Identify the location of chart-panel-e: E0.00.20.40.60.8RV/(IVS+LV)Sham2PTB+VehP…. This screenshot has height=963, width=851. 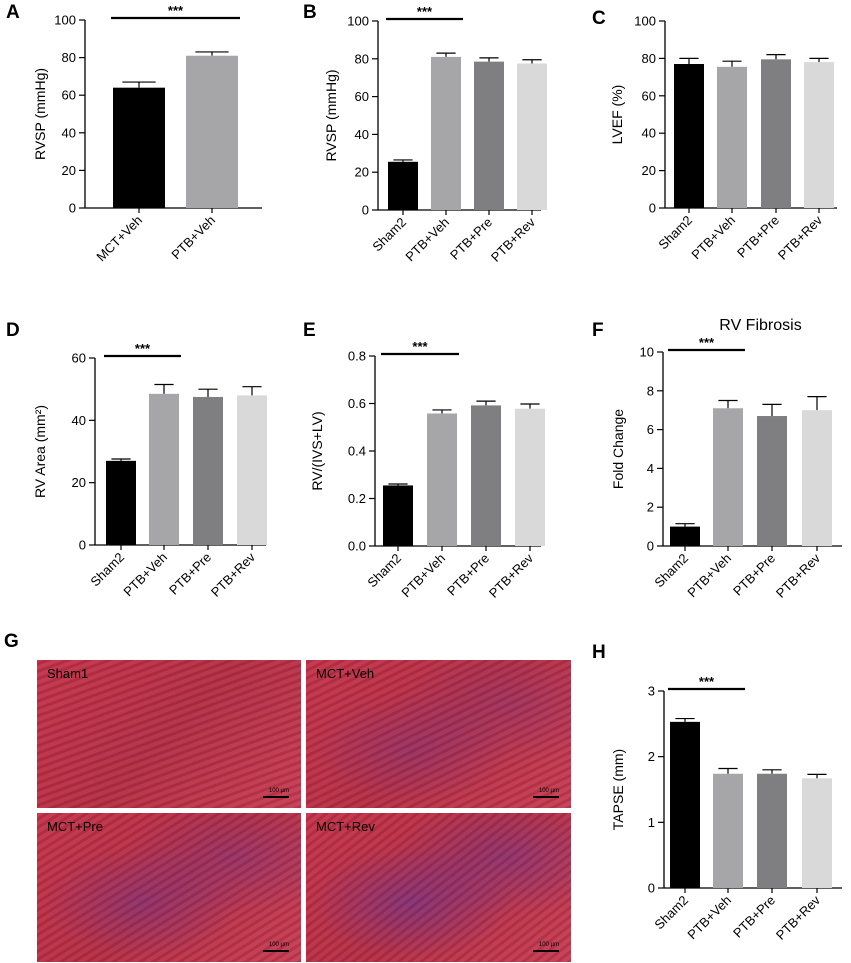
(424, 460).